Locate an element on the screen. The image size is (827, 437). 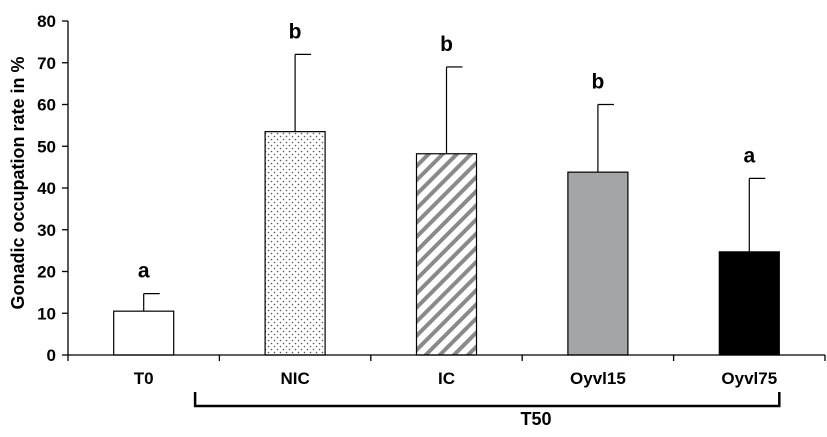
bar-oyvl75 is located at coordinates (749, 303).